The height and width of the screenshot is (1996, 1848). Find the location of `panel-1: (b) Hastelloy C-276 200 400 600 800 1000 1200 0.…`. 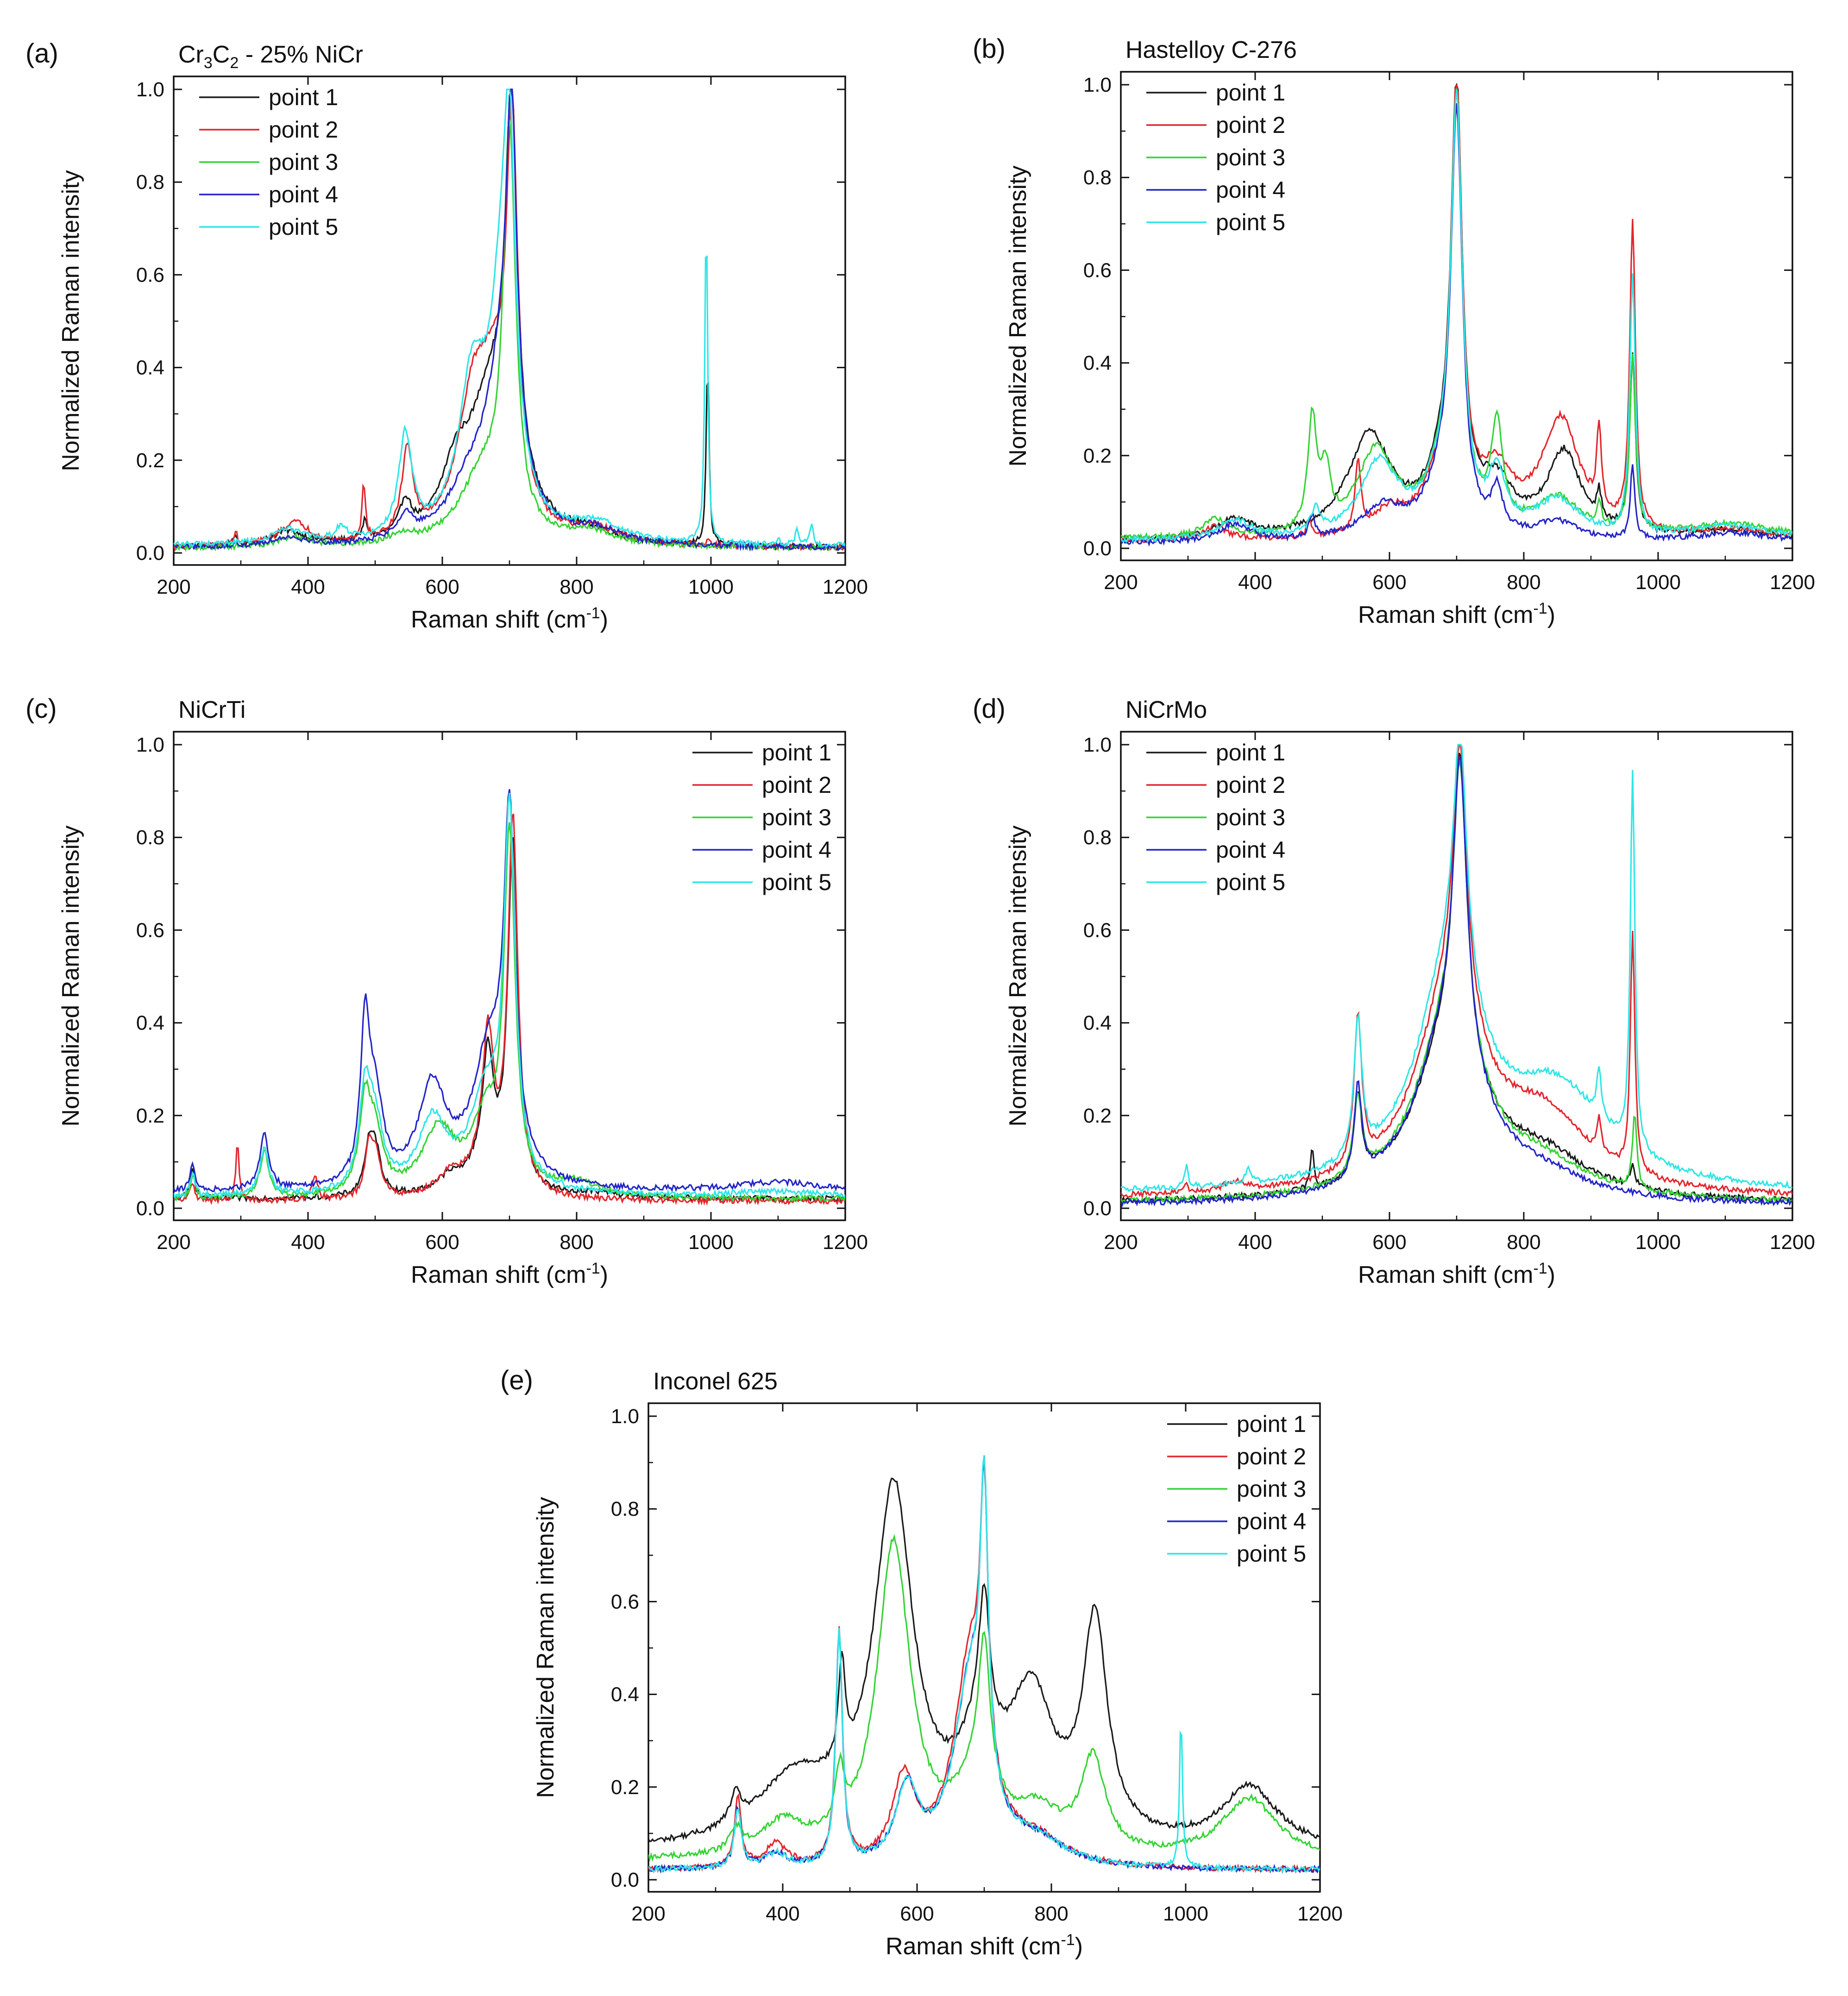

panel-1: (b) Hastelloy C-276 200 400 600 800 1000 1200 0.… is located at coordinates (1394, 331).